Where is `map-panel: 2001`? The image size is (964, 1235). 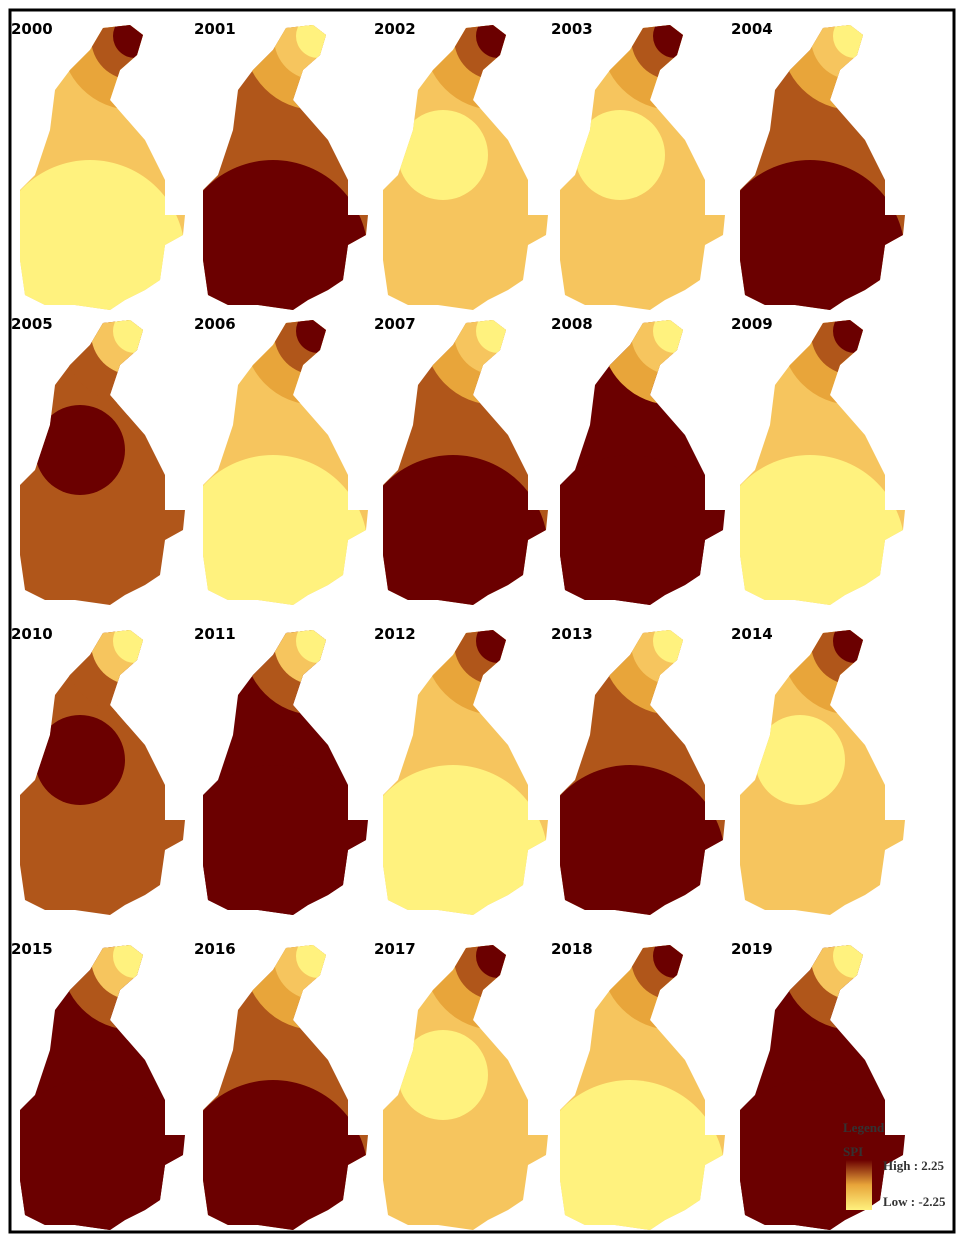 map-panel: 2001 is located at coordinates (281, 165).